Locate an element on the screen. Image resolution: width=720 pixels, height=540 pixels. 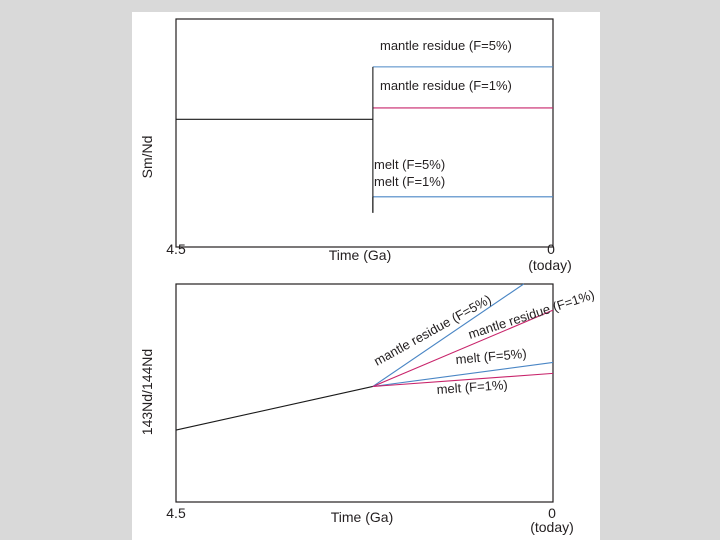
series-group-top is located at coordinates (364, 139).